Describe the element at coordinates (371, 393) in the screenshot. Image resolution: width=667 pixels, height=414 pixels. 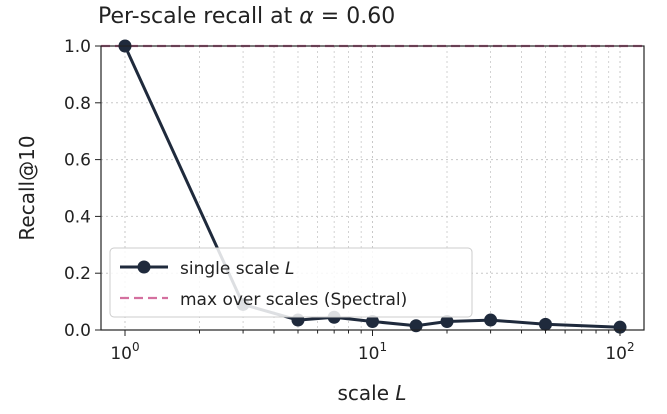
I see `x-axis-label: scale L` at that location.